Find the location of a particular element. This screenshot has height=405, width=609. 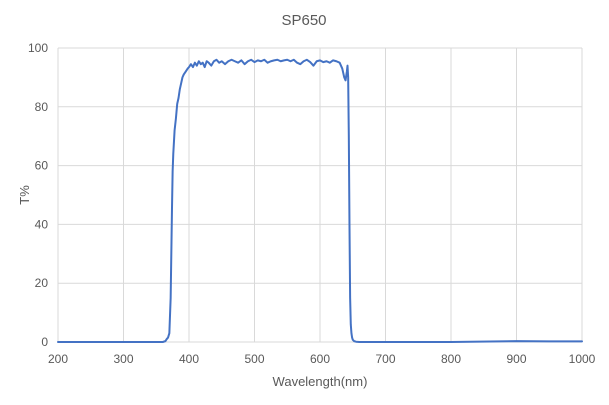

y-tick-label: 80 is located at coordinates (42, 107).